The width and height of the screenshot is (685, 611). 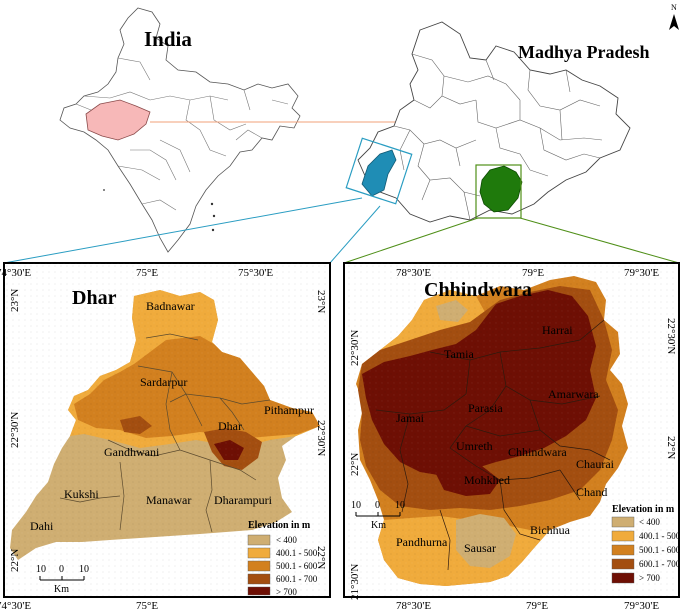 What do you see at coordinates (537, 605) in the screenshot?
I see `chh-bottom-tick-3: 79°E` at bounding box center [537, 605].